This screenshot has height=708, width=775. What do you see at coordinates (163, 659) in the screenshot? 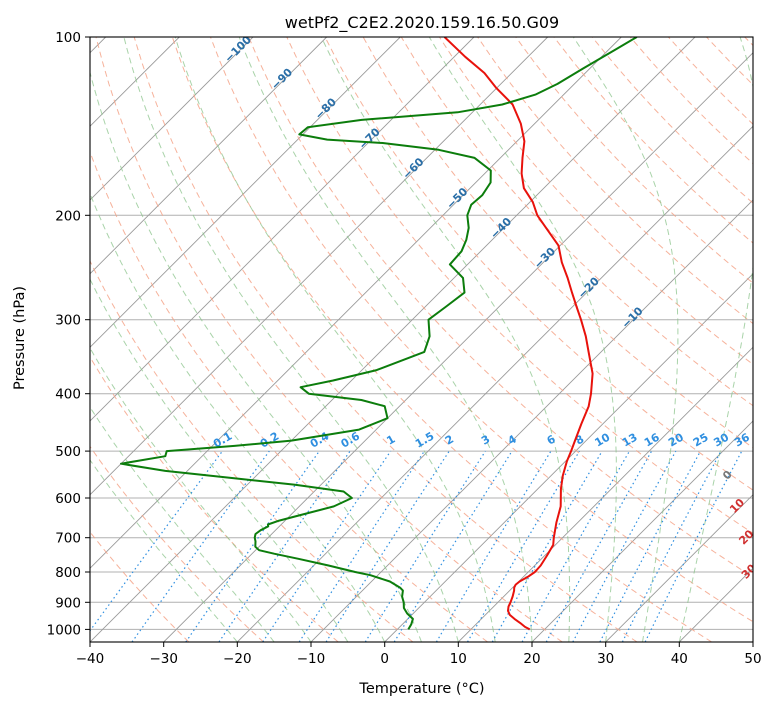
I see `x-tick-label: −30` at bounding box center [163, 659].